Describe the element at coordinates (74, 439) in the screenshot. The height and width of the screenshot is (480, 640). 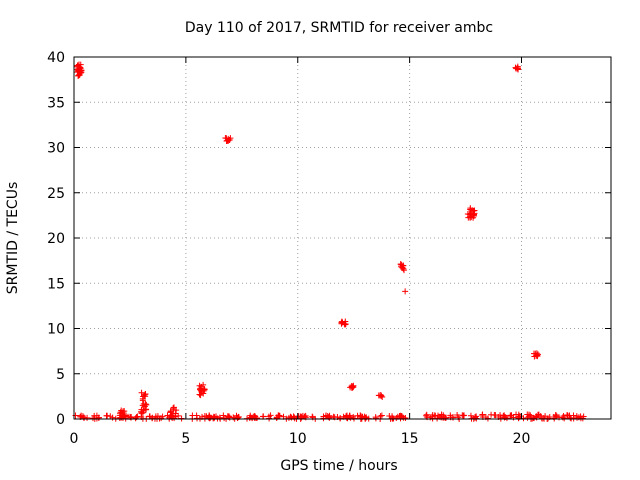
I see `x-tick-label: 0` at that location.